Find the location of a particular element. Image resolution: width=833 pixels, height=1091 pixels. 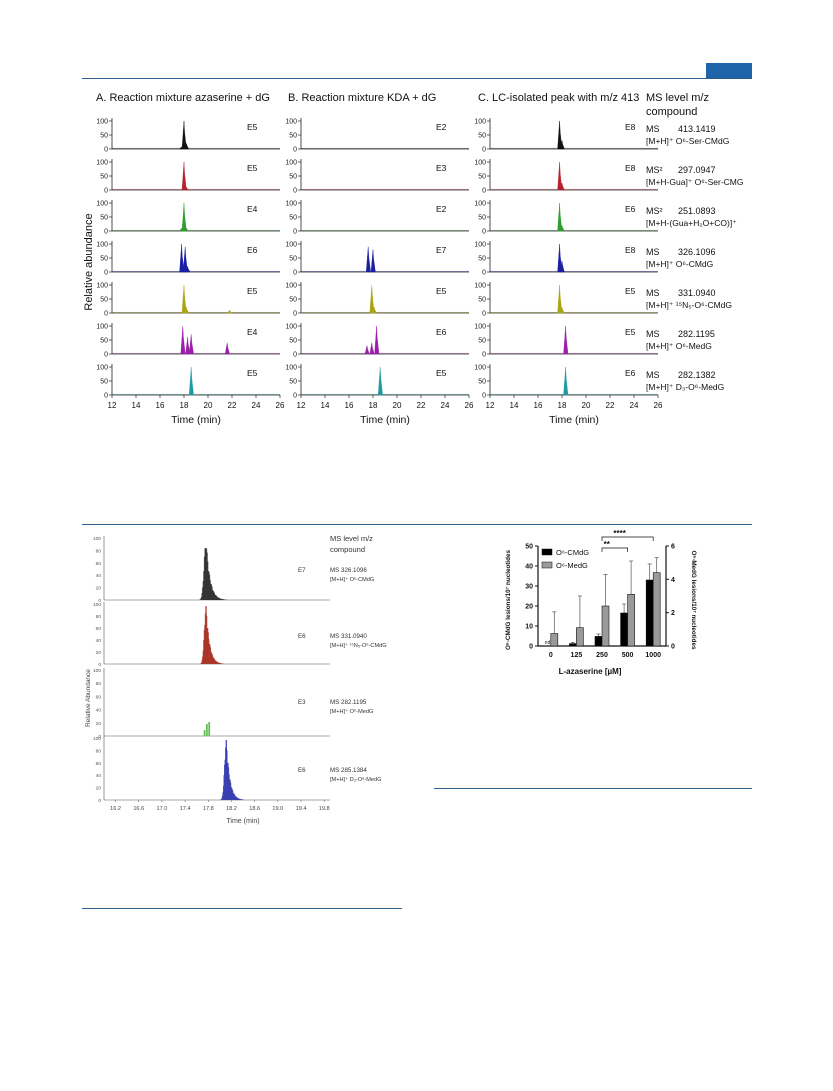

bar-x-axis-label: L-azaserine [µM] is located at coordinates (590, 671).